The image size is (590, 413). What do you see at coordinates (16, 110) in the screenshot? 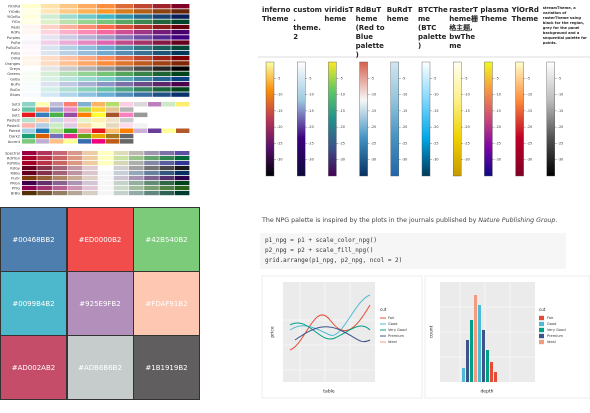
I see `palette-name: Set2` at bounding box center [16, 110].